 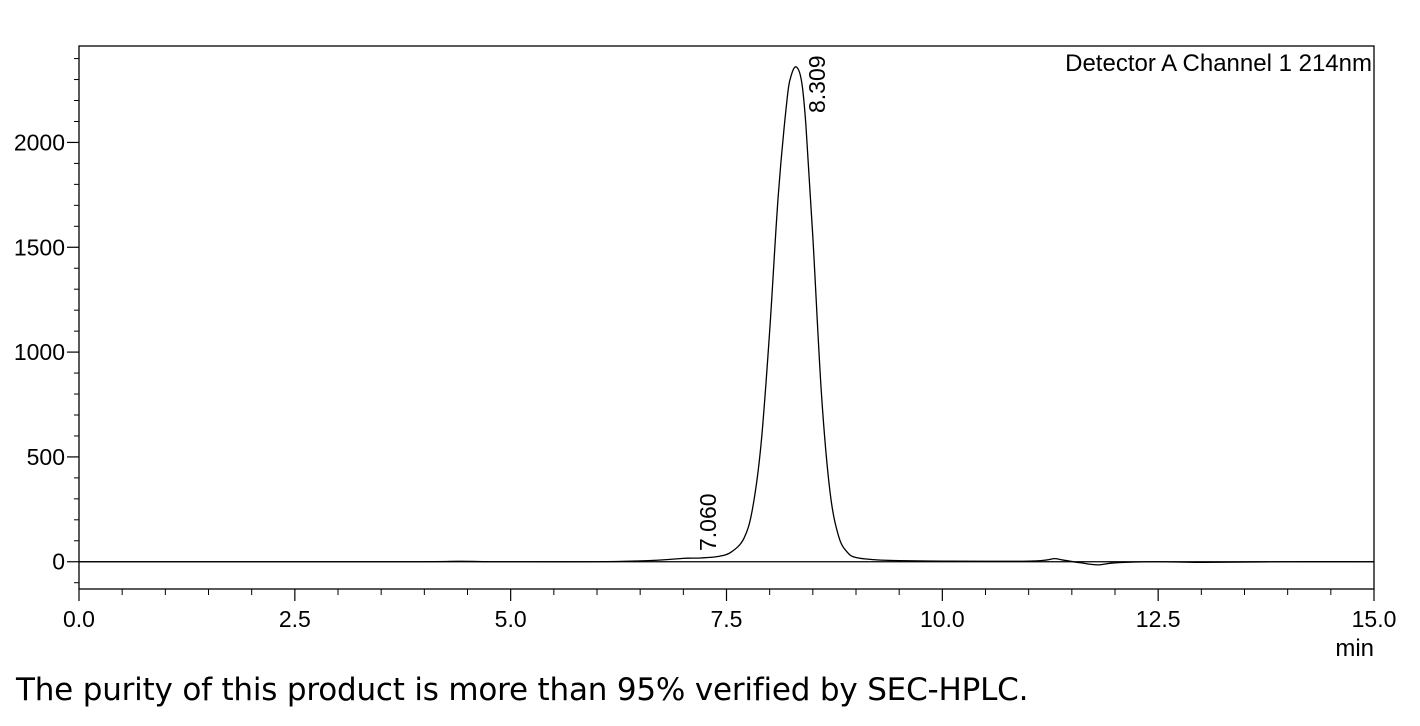 I want to click on y-tick-label: 1000, so click(x=39, y=352).